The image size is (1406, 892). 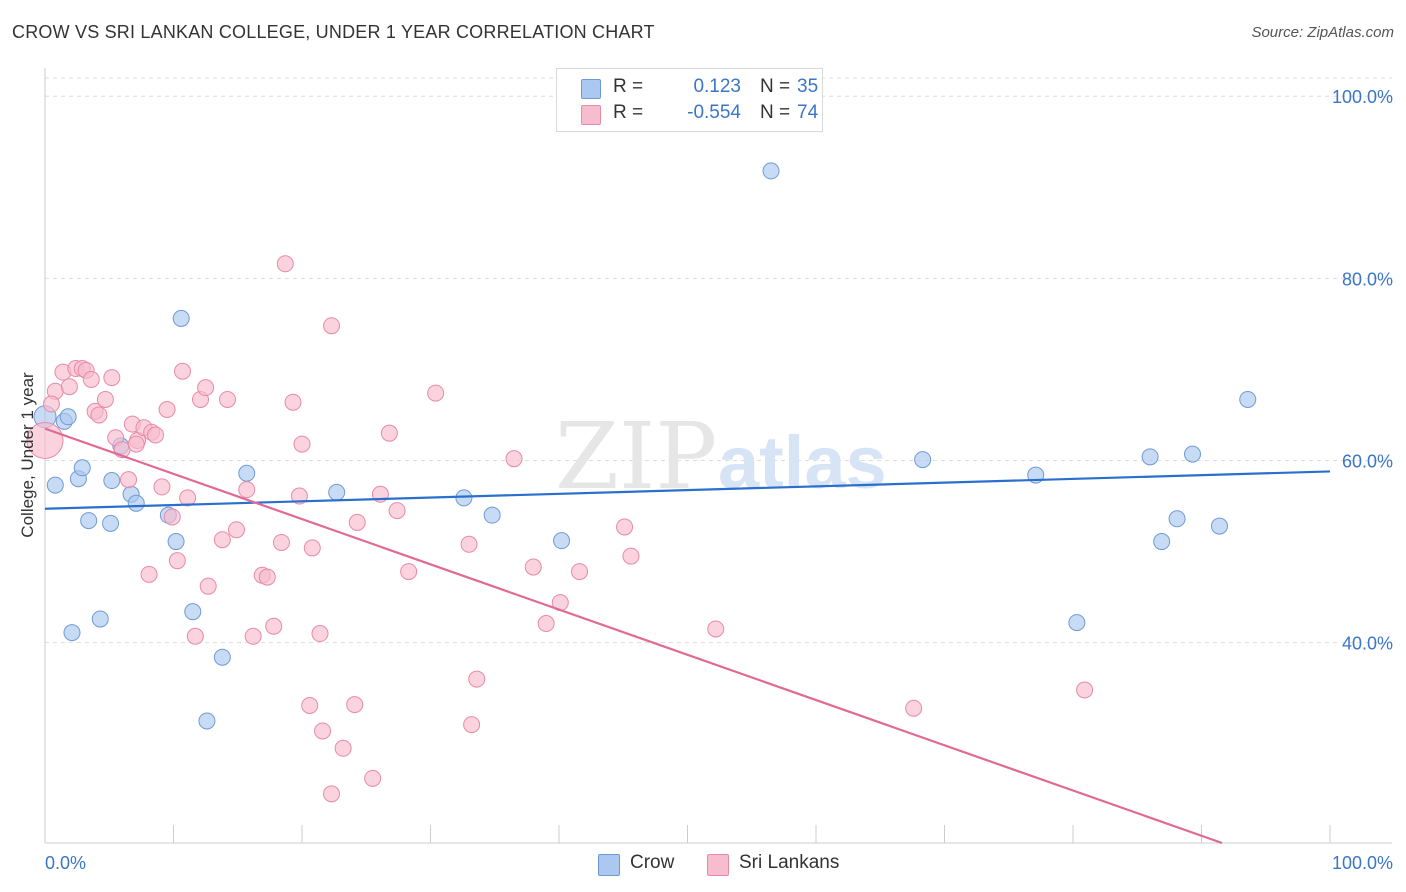 What do you see at coordinates (789, 862) in the screenshot?
I see `legend-label: Sri Lankans` at bounding box center [789, 862].